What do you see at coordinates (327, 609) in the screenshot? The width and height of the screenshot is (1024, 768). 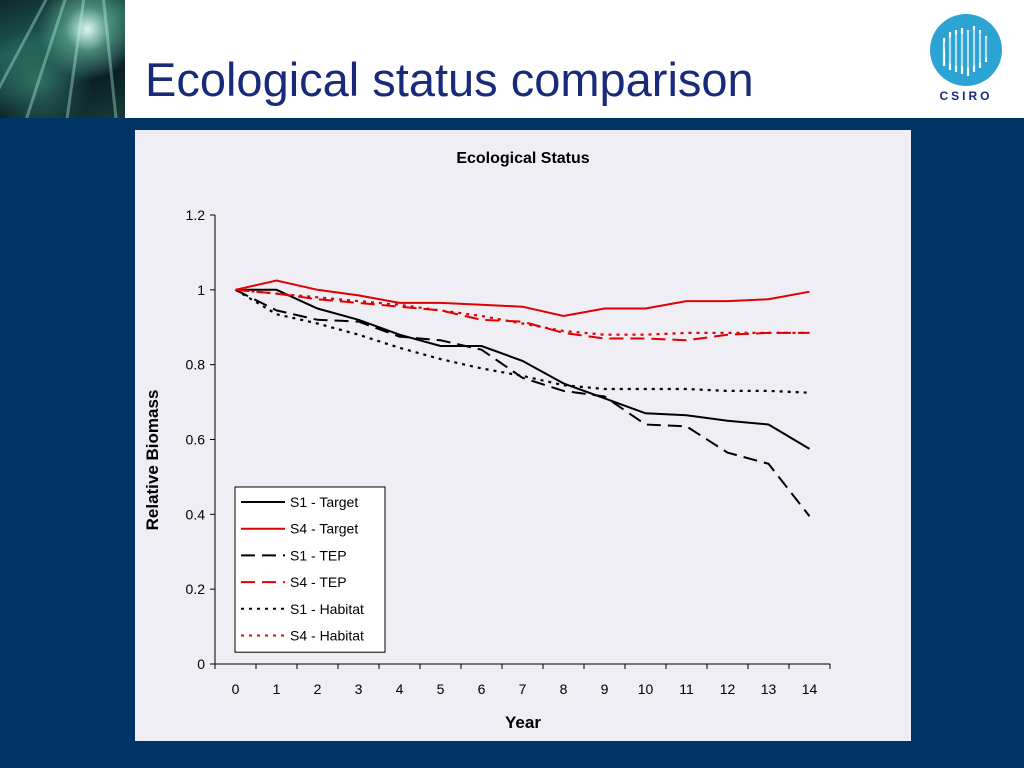 I see `legend-entry: S1 - Habitat` at bounding box center [327, 609].